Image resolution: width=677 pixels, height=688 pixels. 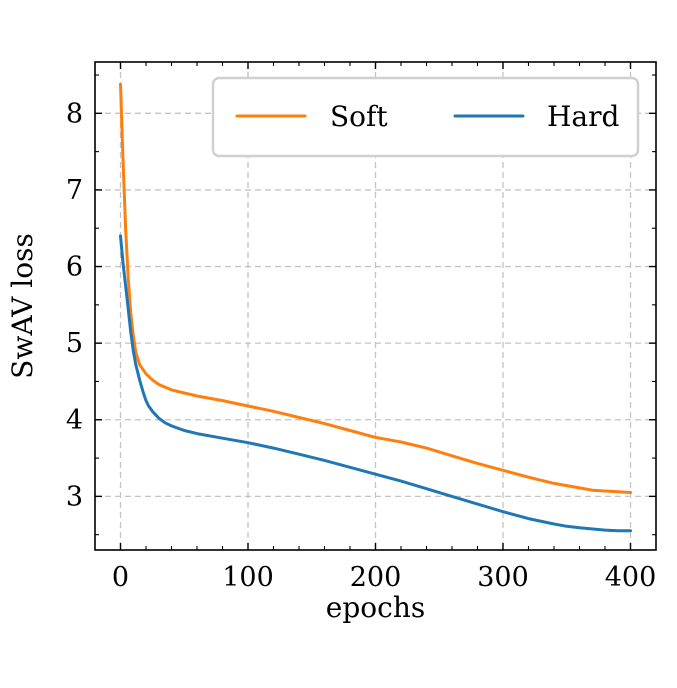 I want to click on x-tick-label: 300, so click(x=503, y=577).